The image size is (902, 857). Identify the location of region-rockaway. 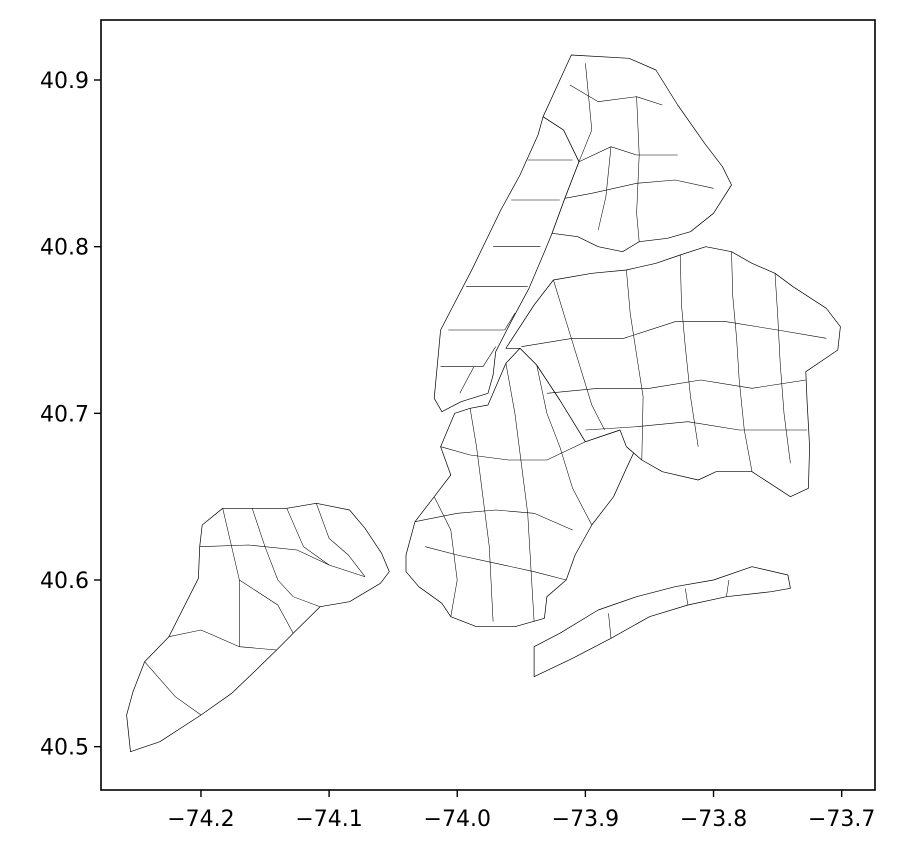
(662, 622).